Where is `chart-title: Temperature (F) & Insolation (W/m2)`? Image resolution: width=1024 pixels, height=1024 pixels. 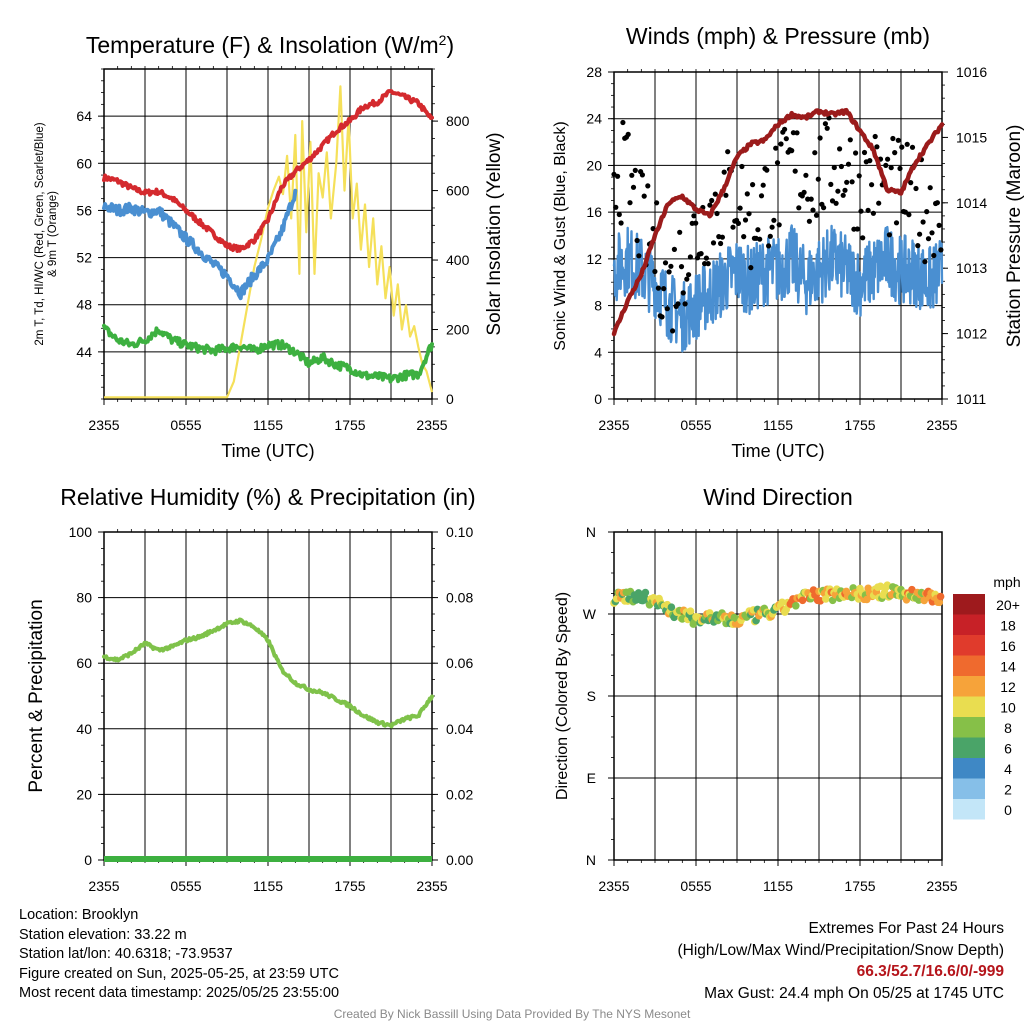
chart-title: Temperature (F) & Insolation (W/m2) is located at coordinates (270, 45).